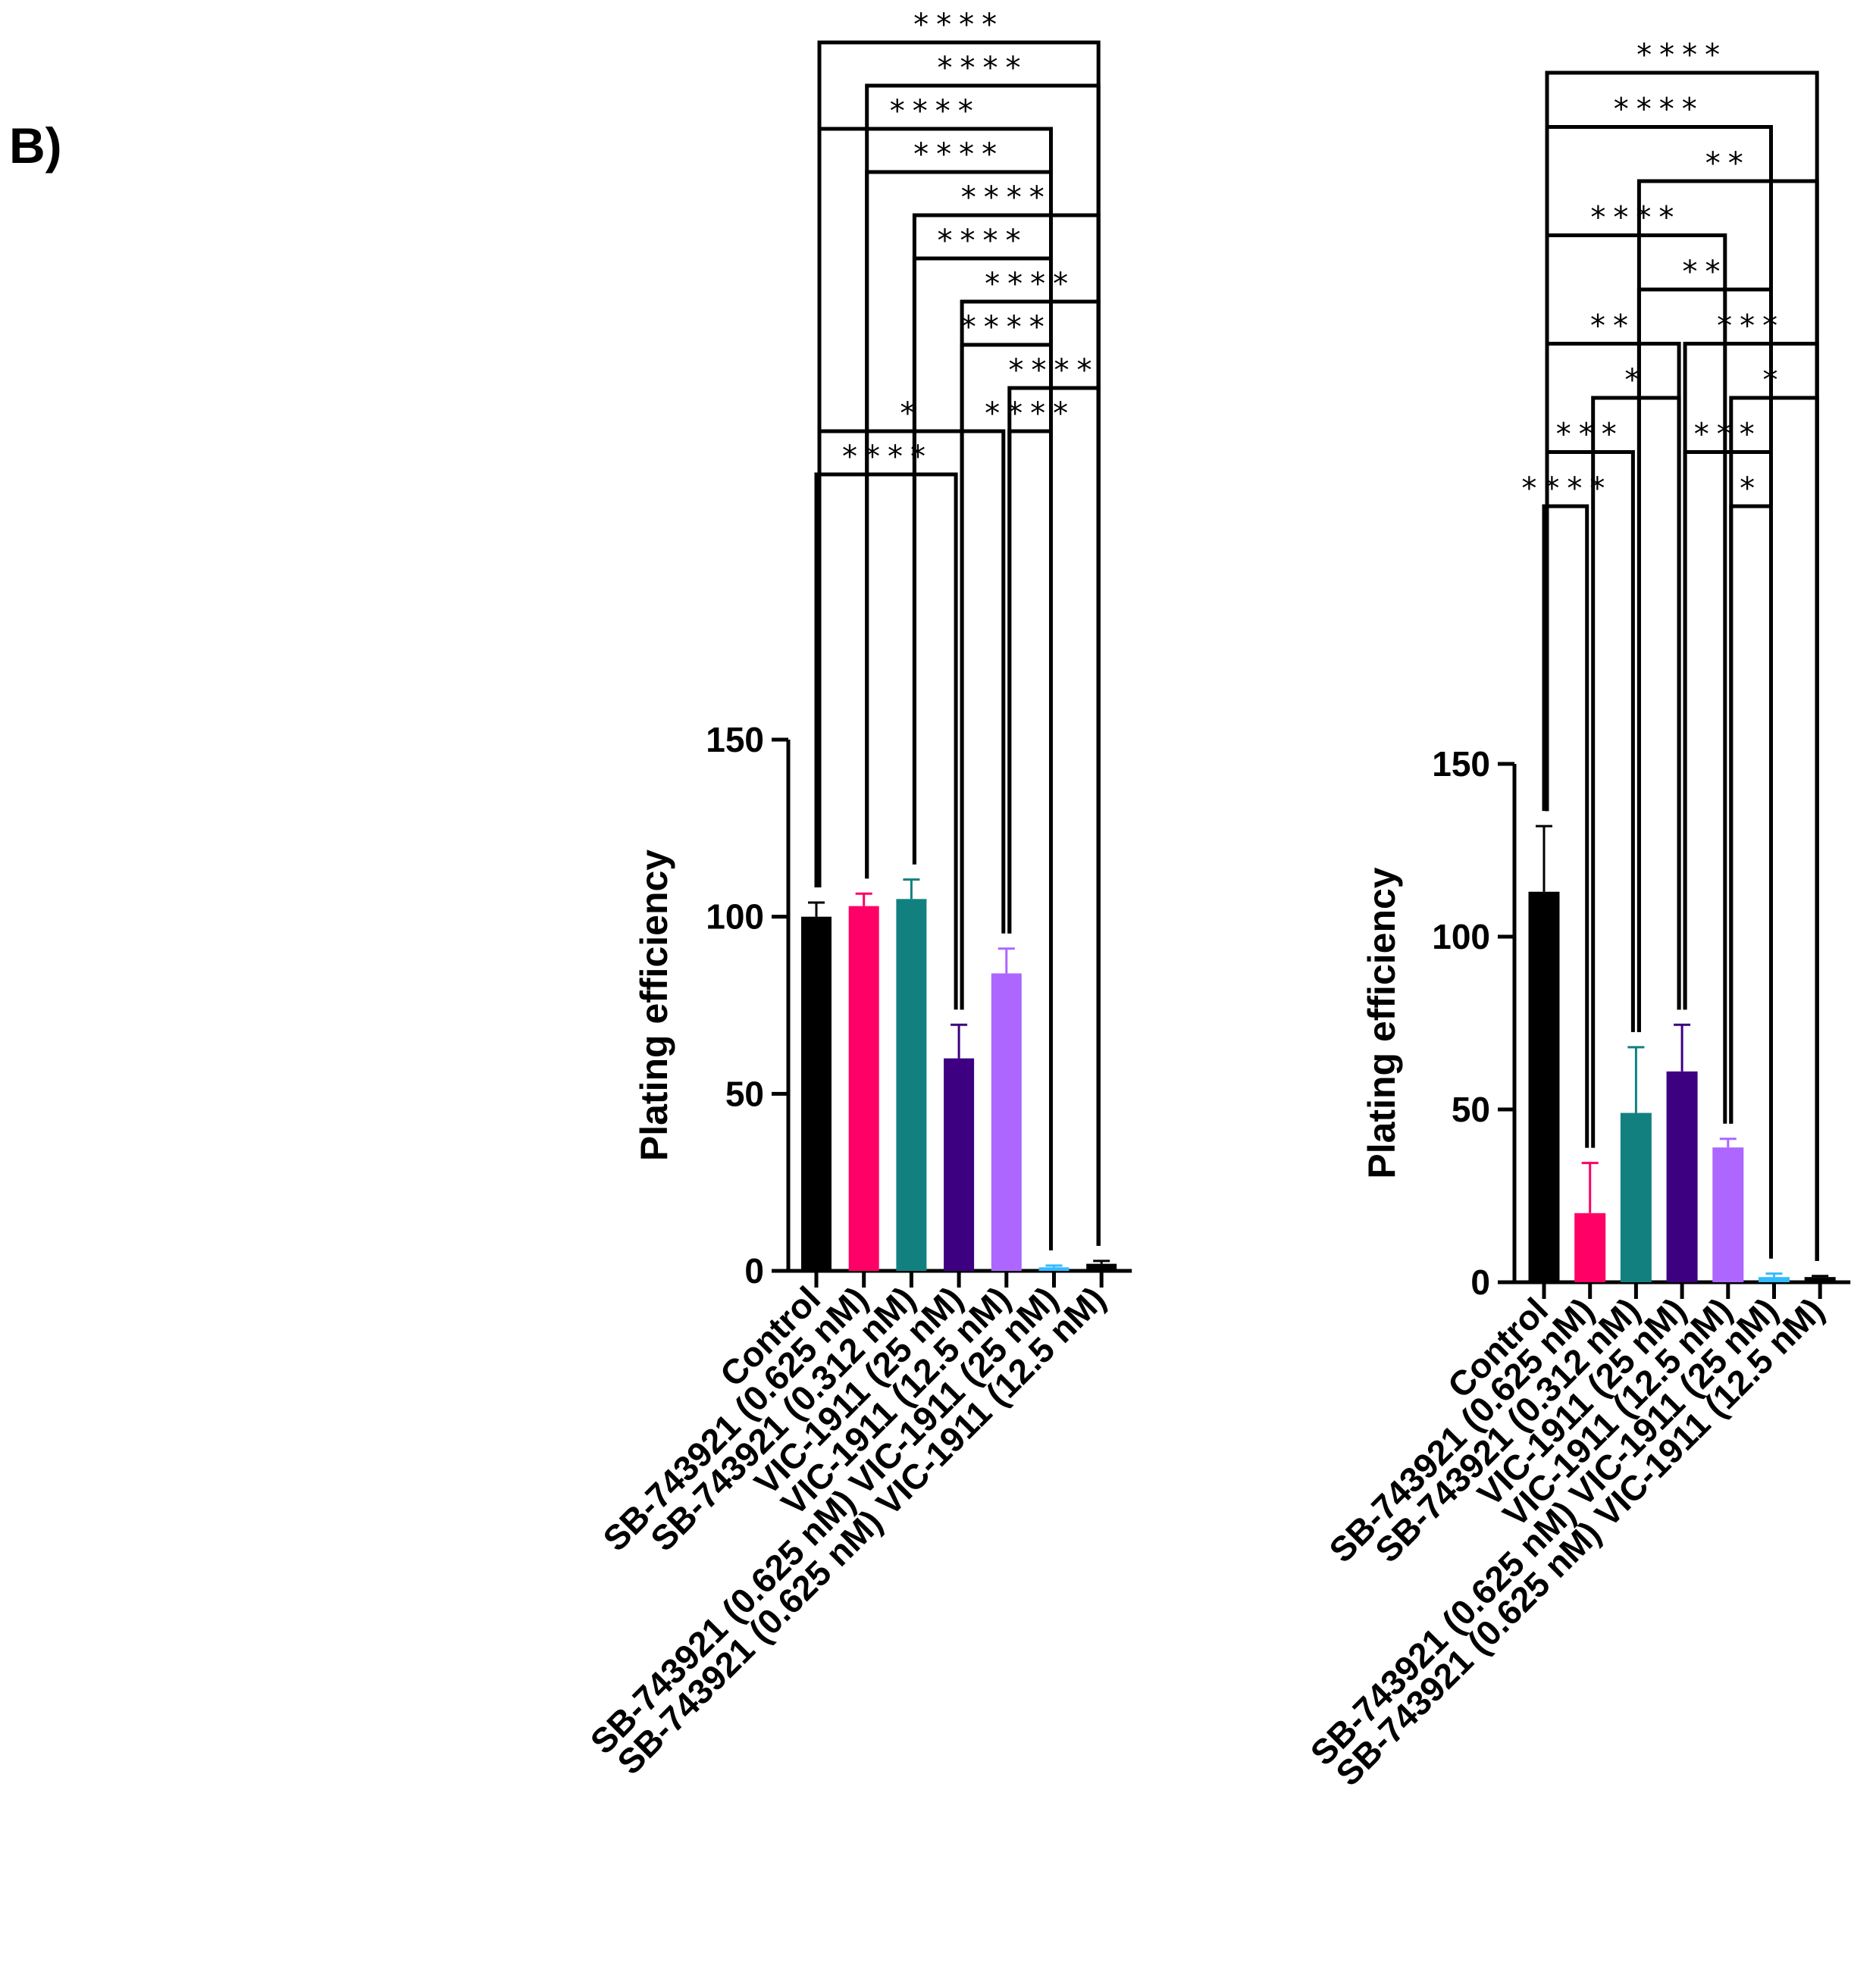  What do you see at coordinates (35, 145) in the screenshot?
I see `panel-label: B)` at bounding box center [35, 145].